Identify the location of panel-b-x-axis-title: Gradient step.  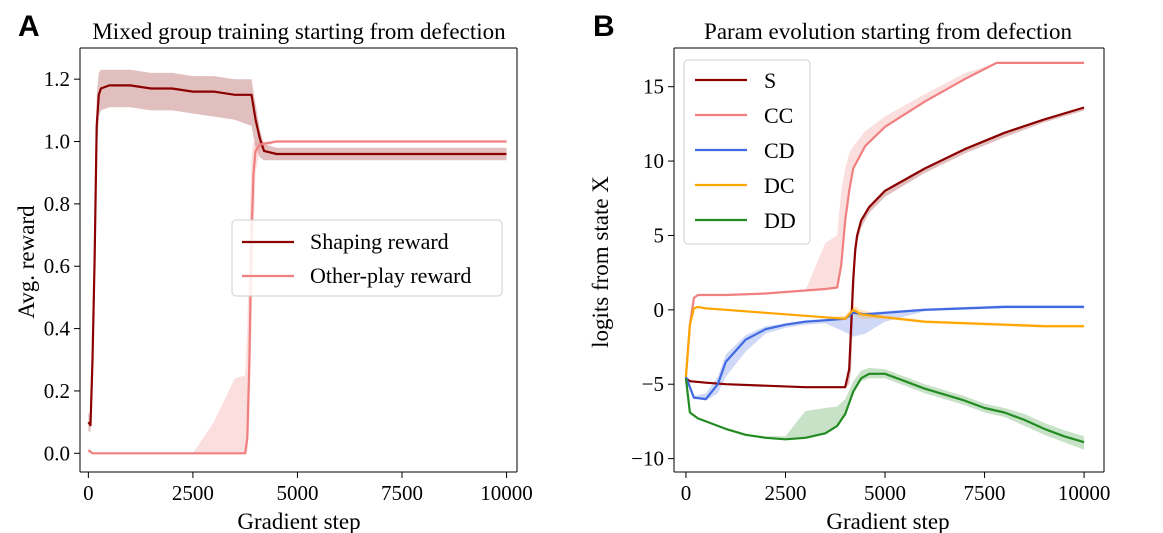
(887, 521).